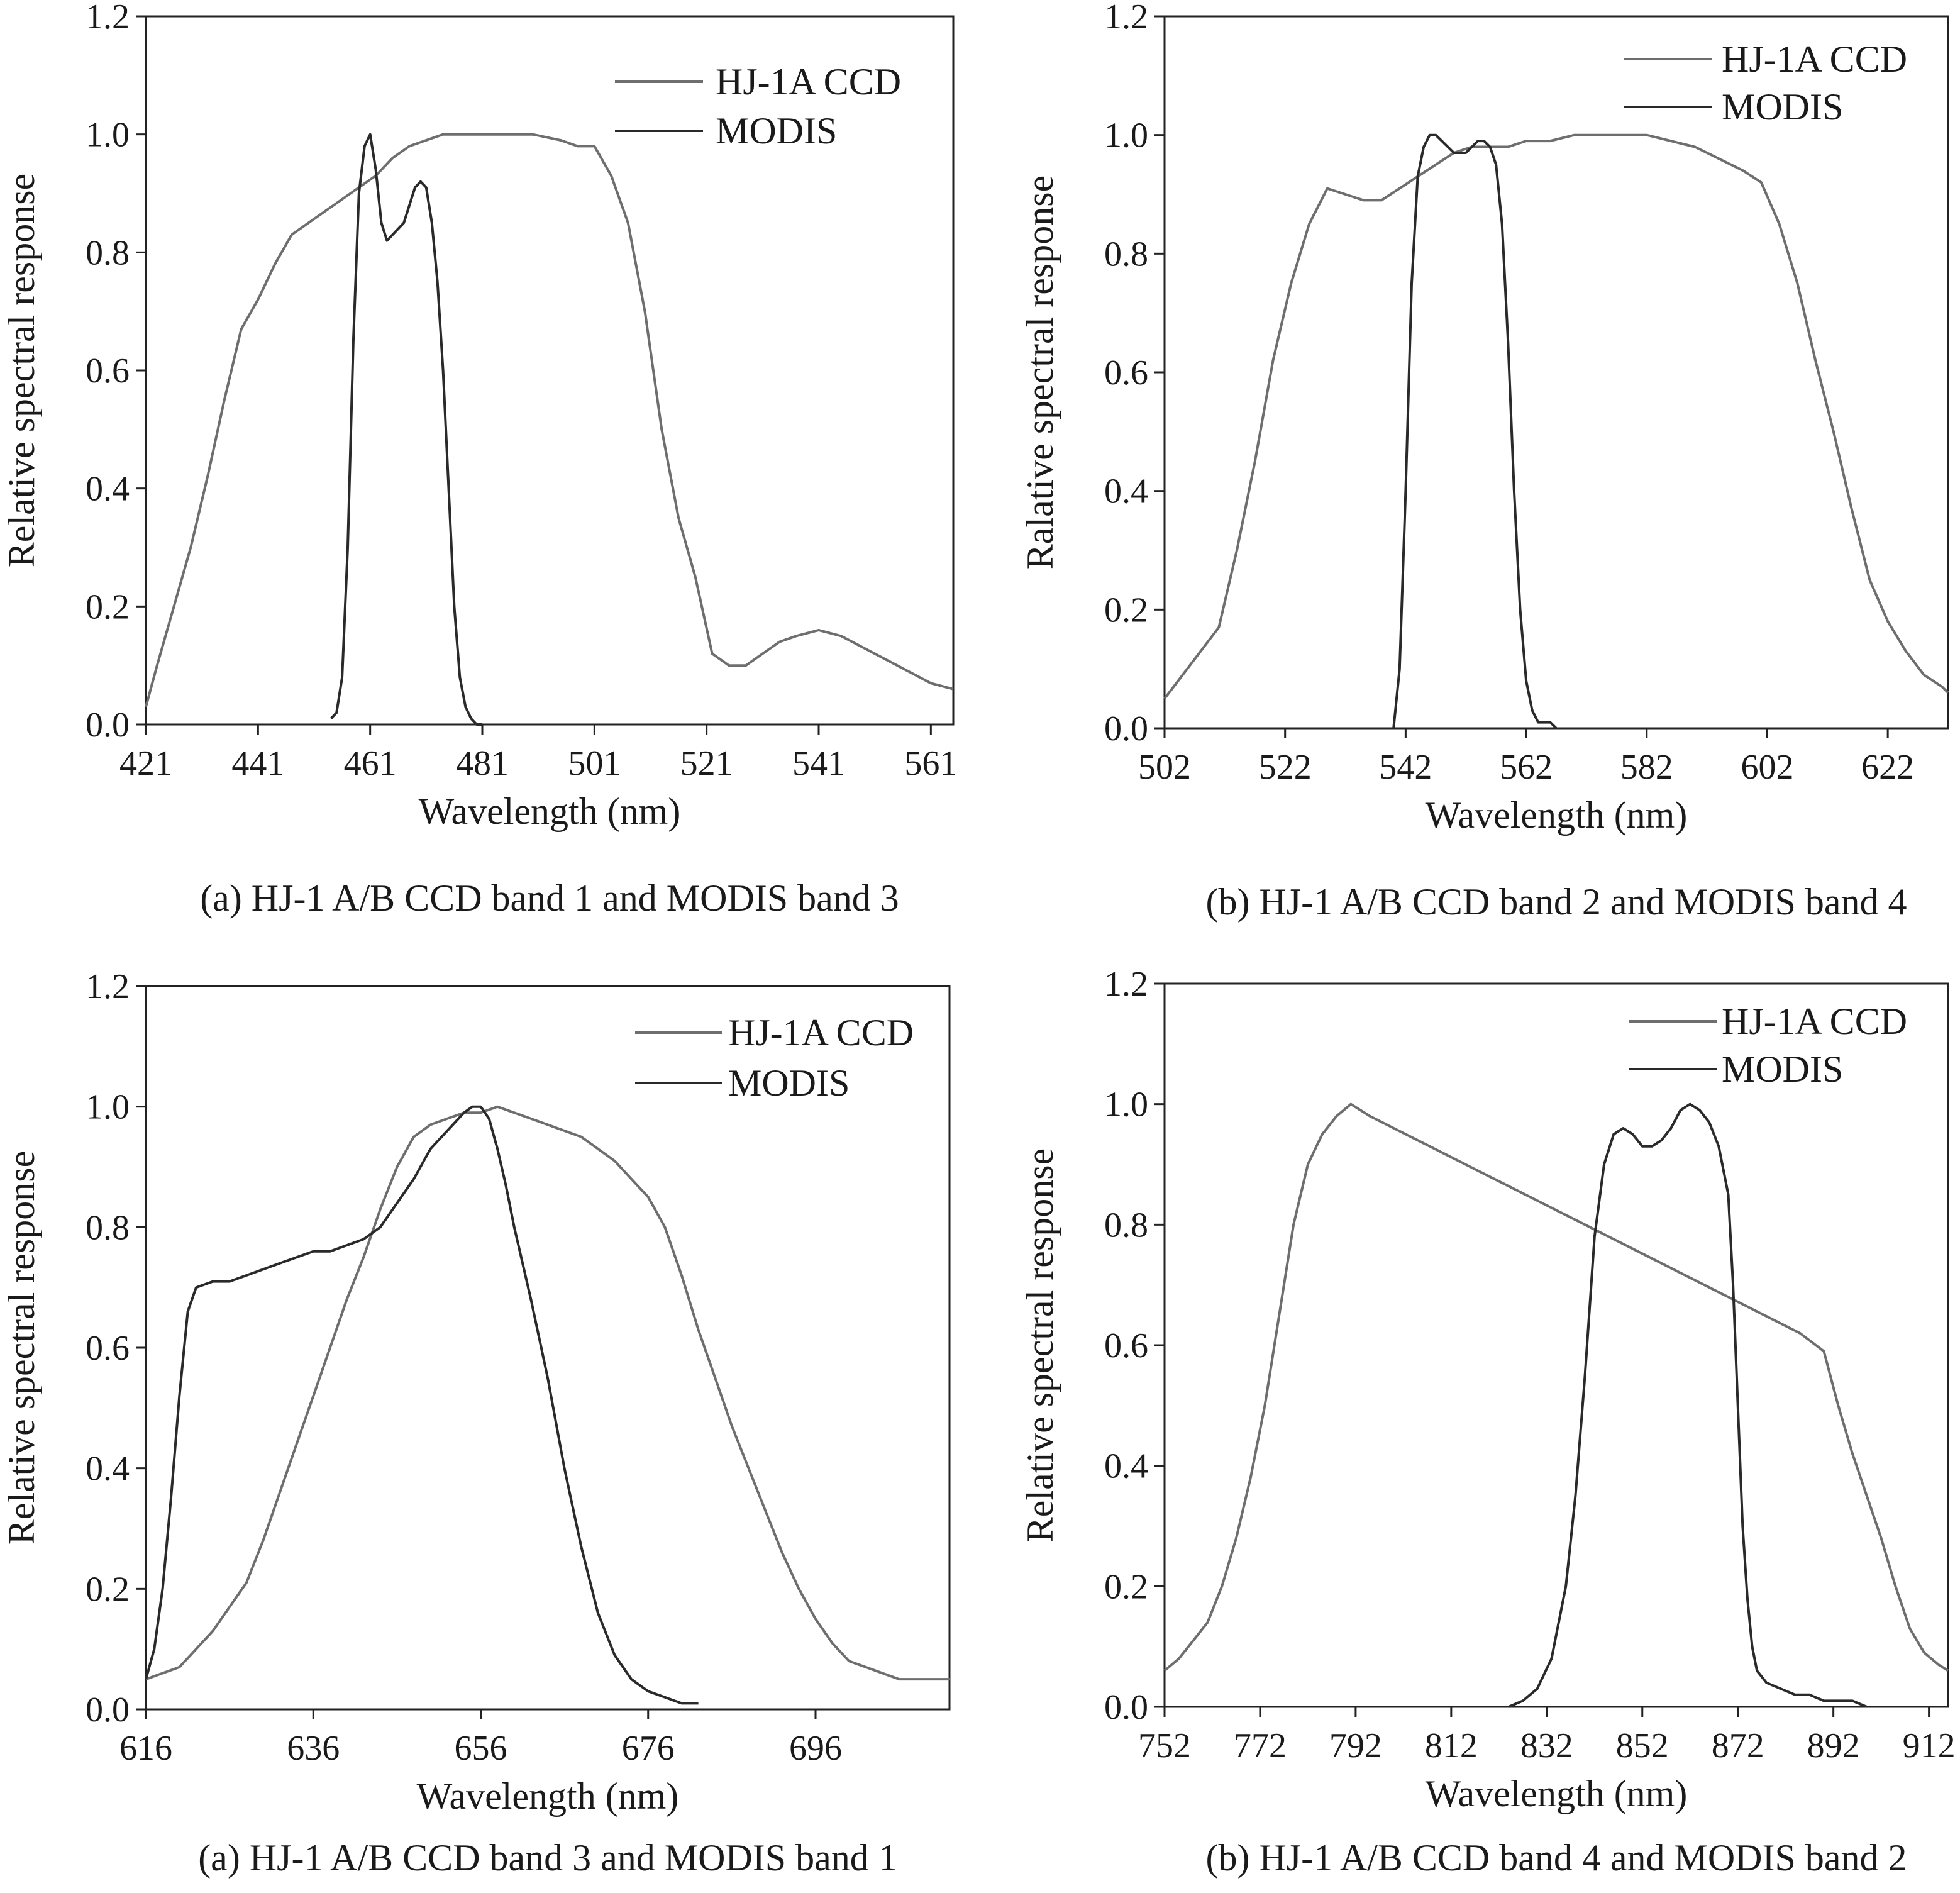 The image size is (1960, 1893). I want to click on x-tick-label: 441, so click(257, 763).